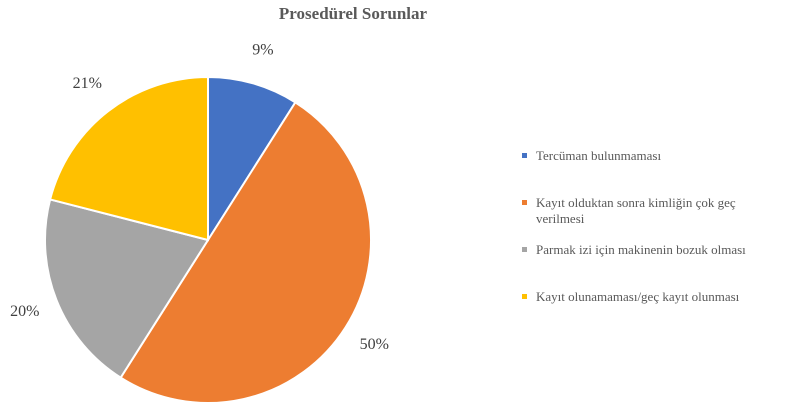  What do you see at coordinates (645, 265) in the screenshot?
I see `legend-item: Parmak izi için makinenin bozuk olması` at bounding box center [645, 265].